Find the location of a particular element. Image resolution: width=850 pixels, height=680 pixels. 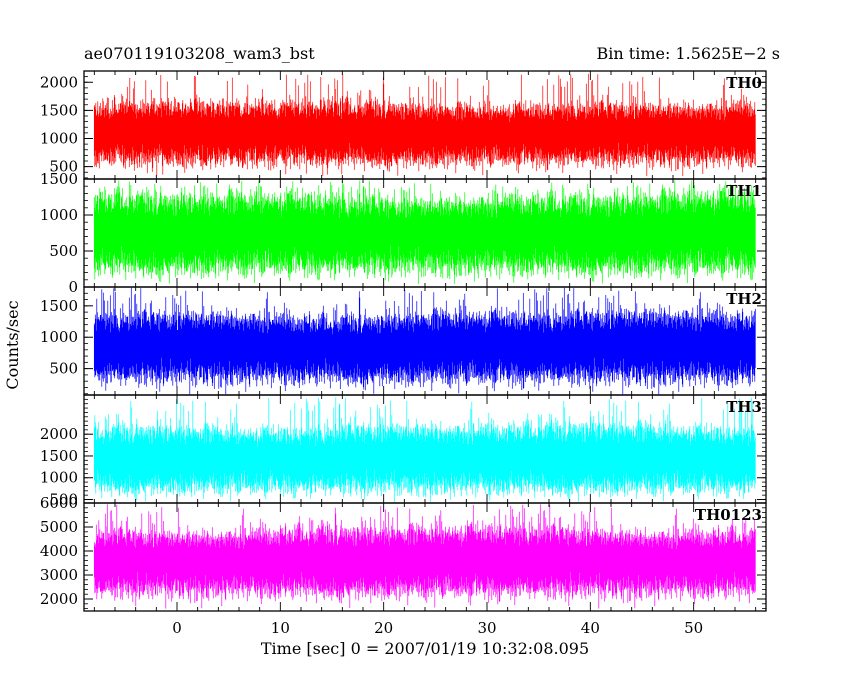

series-th1 is located at coordinates (424, 232).